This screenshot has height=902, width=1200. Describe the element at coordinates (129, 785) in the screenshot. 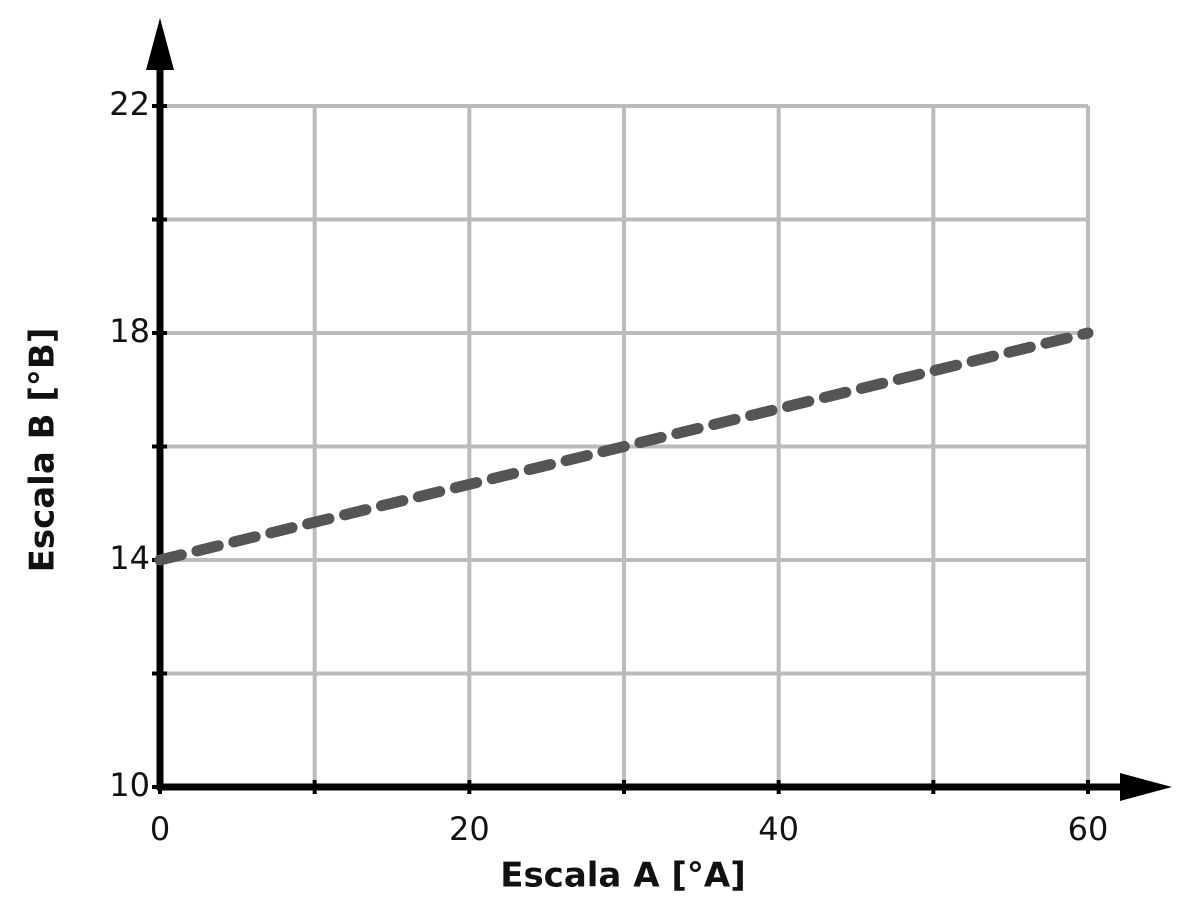

I see `y-tick-label: 10` at that location.